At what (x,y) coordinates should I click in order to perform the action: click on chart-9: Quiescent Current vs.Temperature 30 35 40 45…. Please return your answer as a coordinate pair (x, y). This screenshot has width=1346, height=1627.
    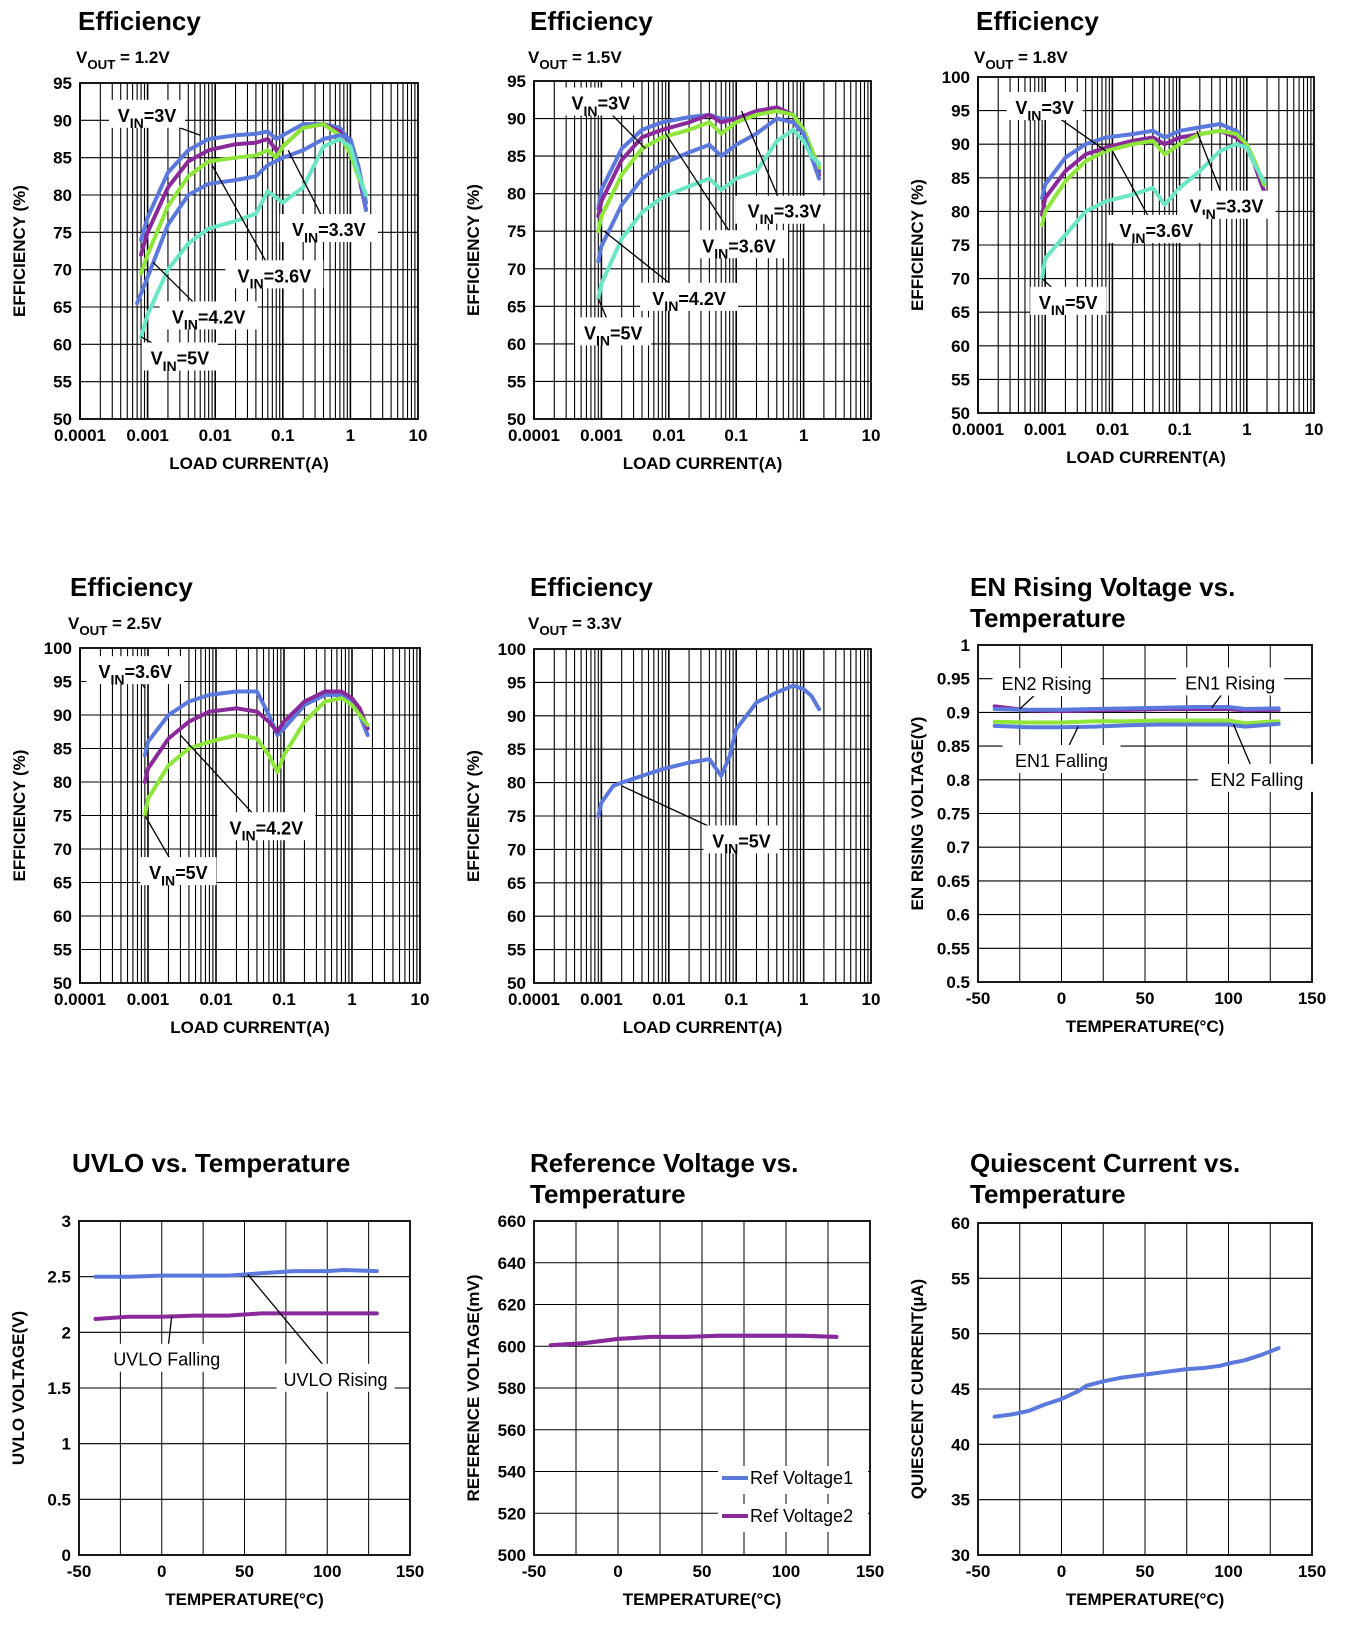
    Looking at the image, I should click on (1117, 1378).